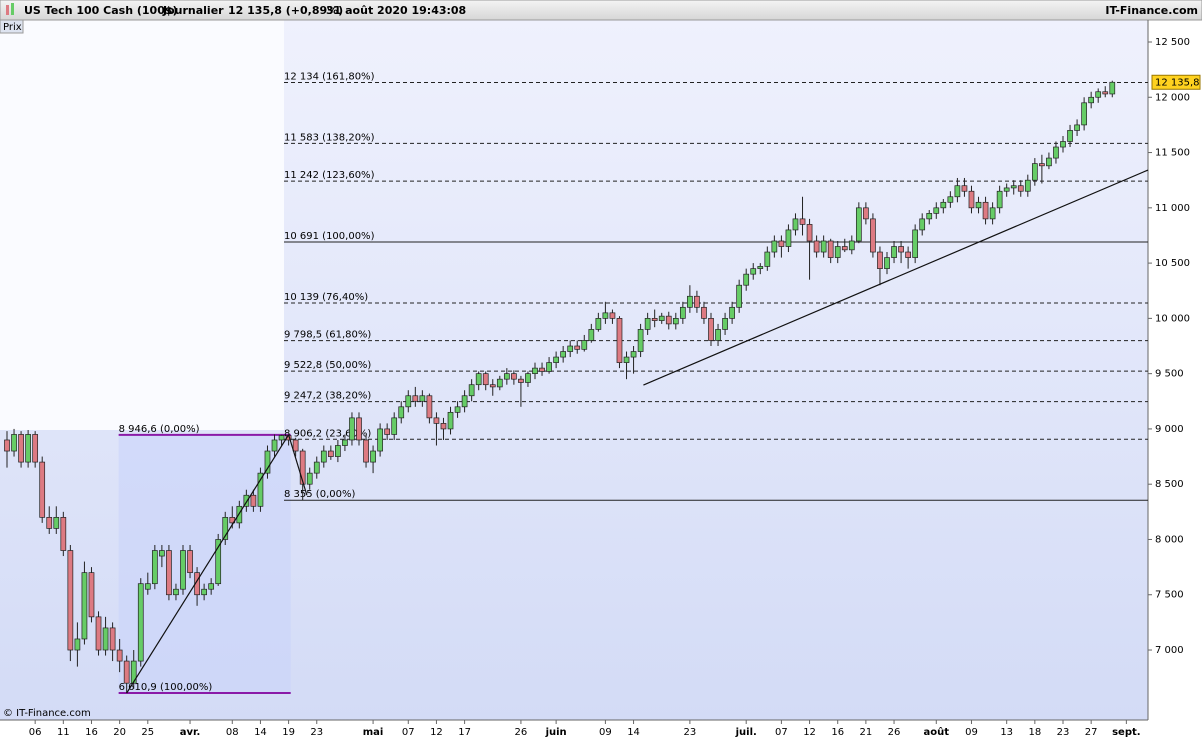 This screenshot has height=744, width=1202. What do you see at coordinates (232, 732) in the screenshot?
I see `x-tick-label: 08` at bounding box center [232, 732].